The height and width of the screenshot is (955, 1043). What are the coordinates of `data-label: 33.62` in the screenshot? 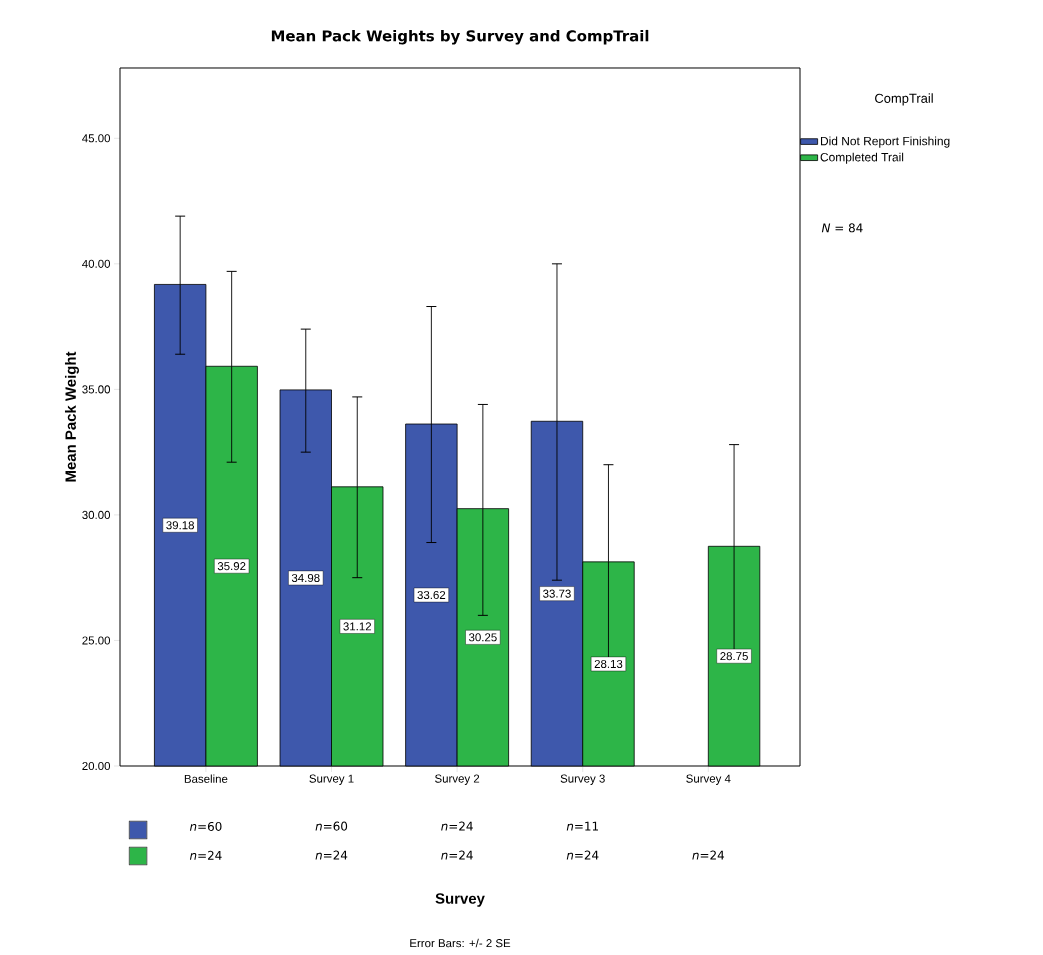 It's located at (431, 595).